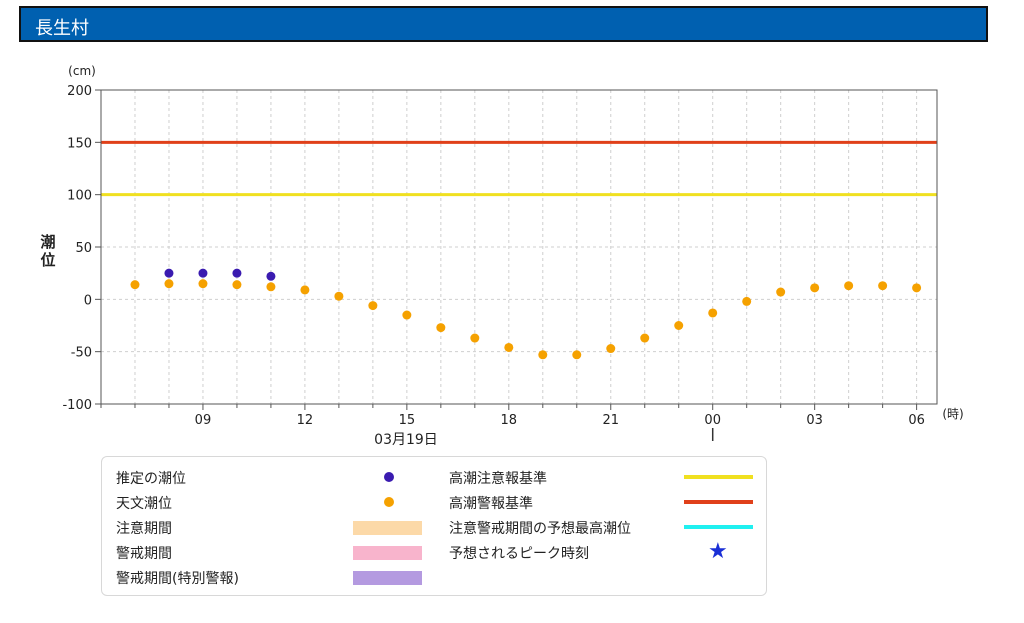 Image resolution: width=1024 pixels, height=623 pixels. I want to click on legend-peak-forecast-label: 注意警戒期間の予想最高潮位, so click(540, 529).